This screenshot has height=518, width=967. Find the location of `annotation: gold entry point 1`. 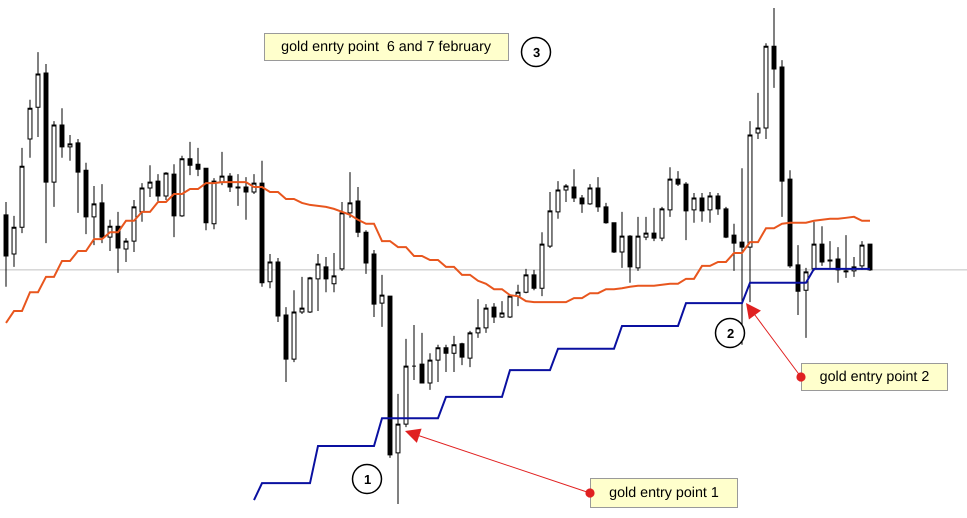

annotation: gold entry point 1 is located at coordinates (664, 493).